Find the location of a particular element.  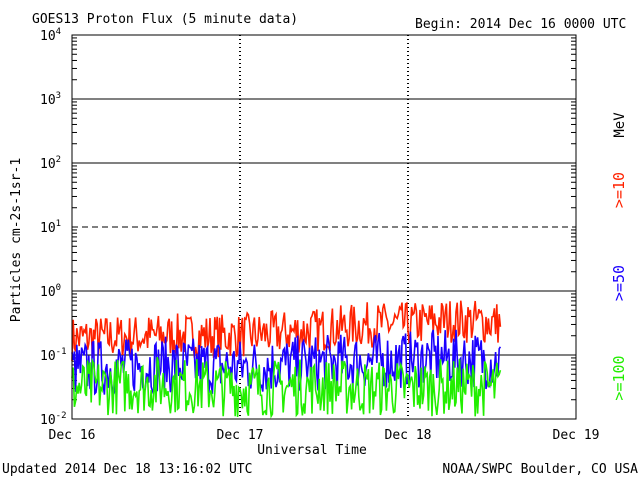

x-tick-label: Dec 17 is located at coordinates (240, 435).